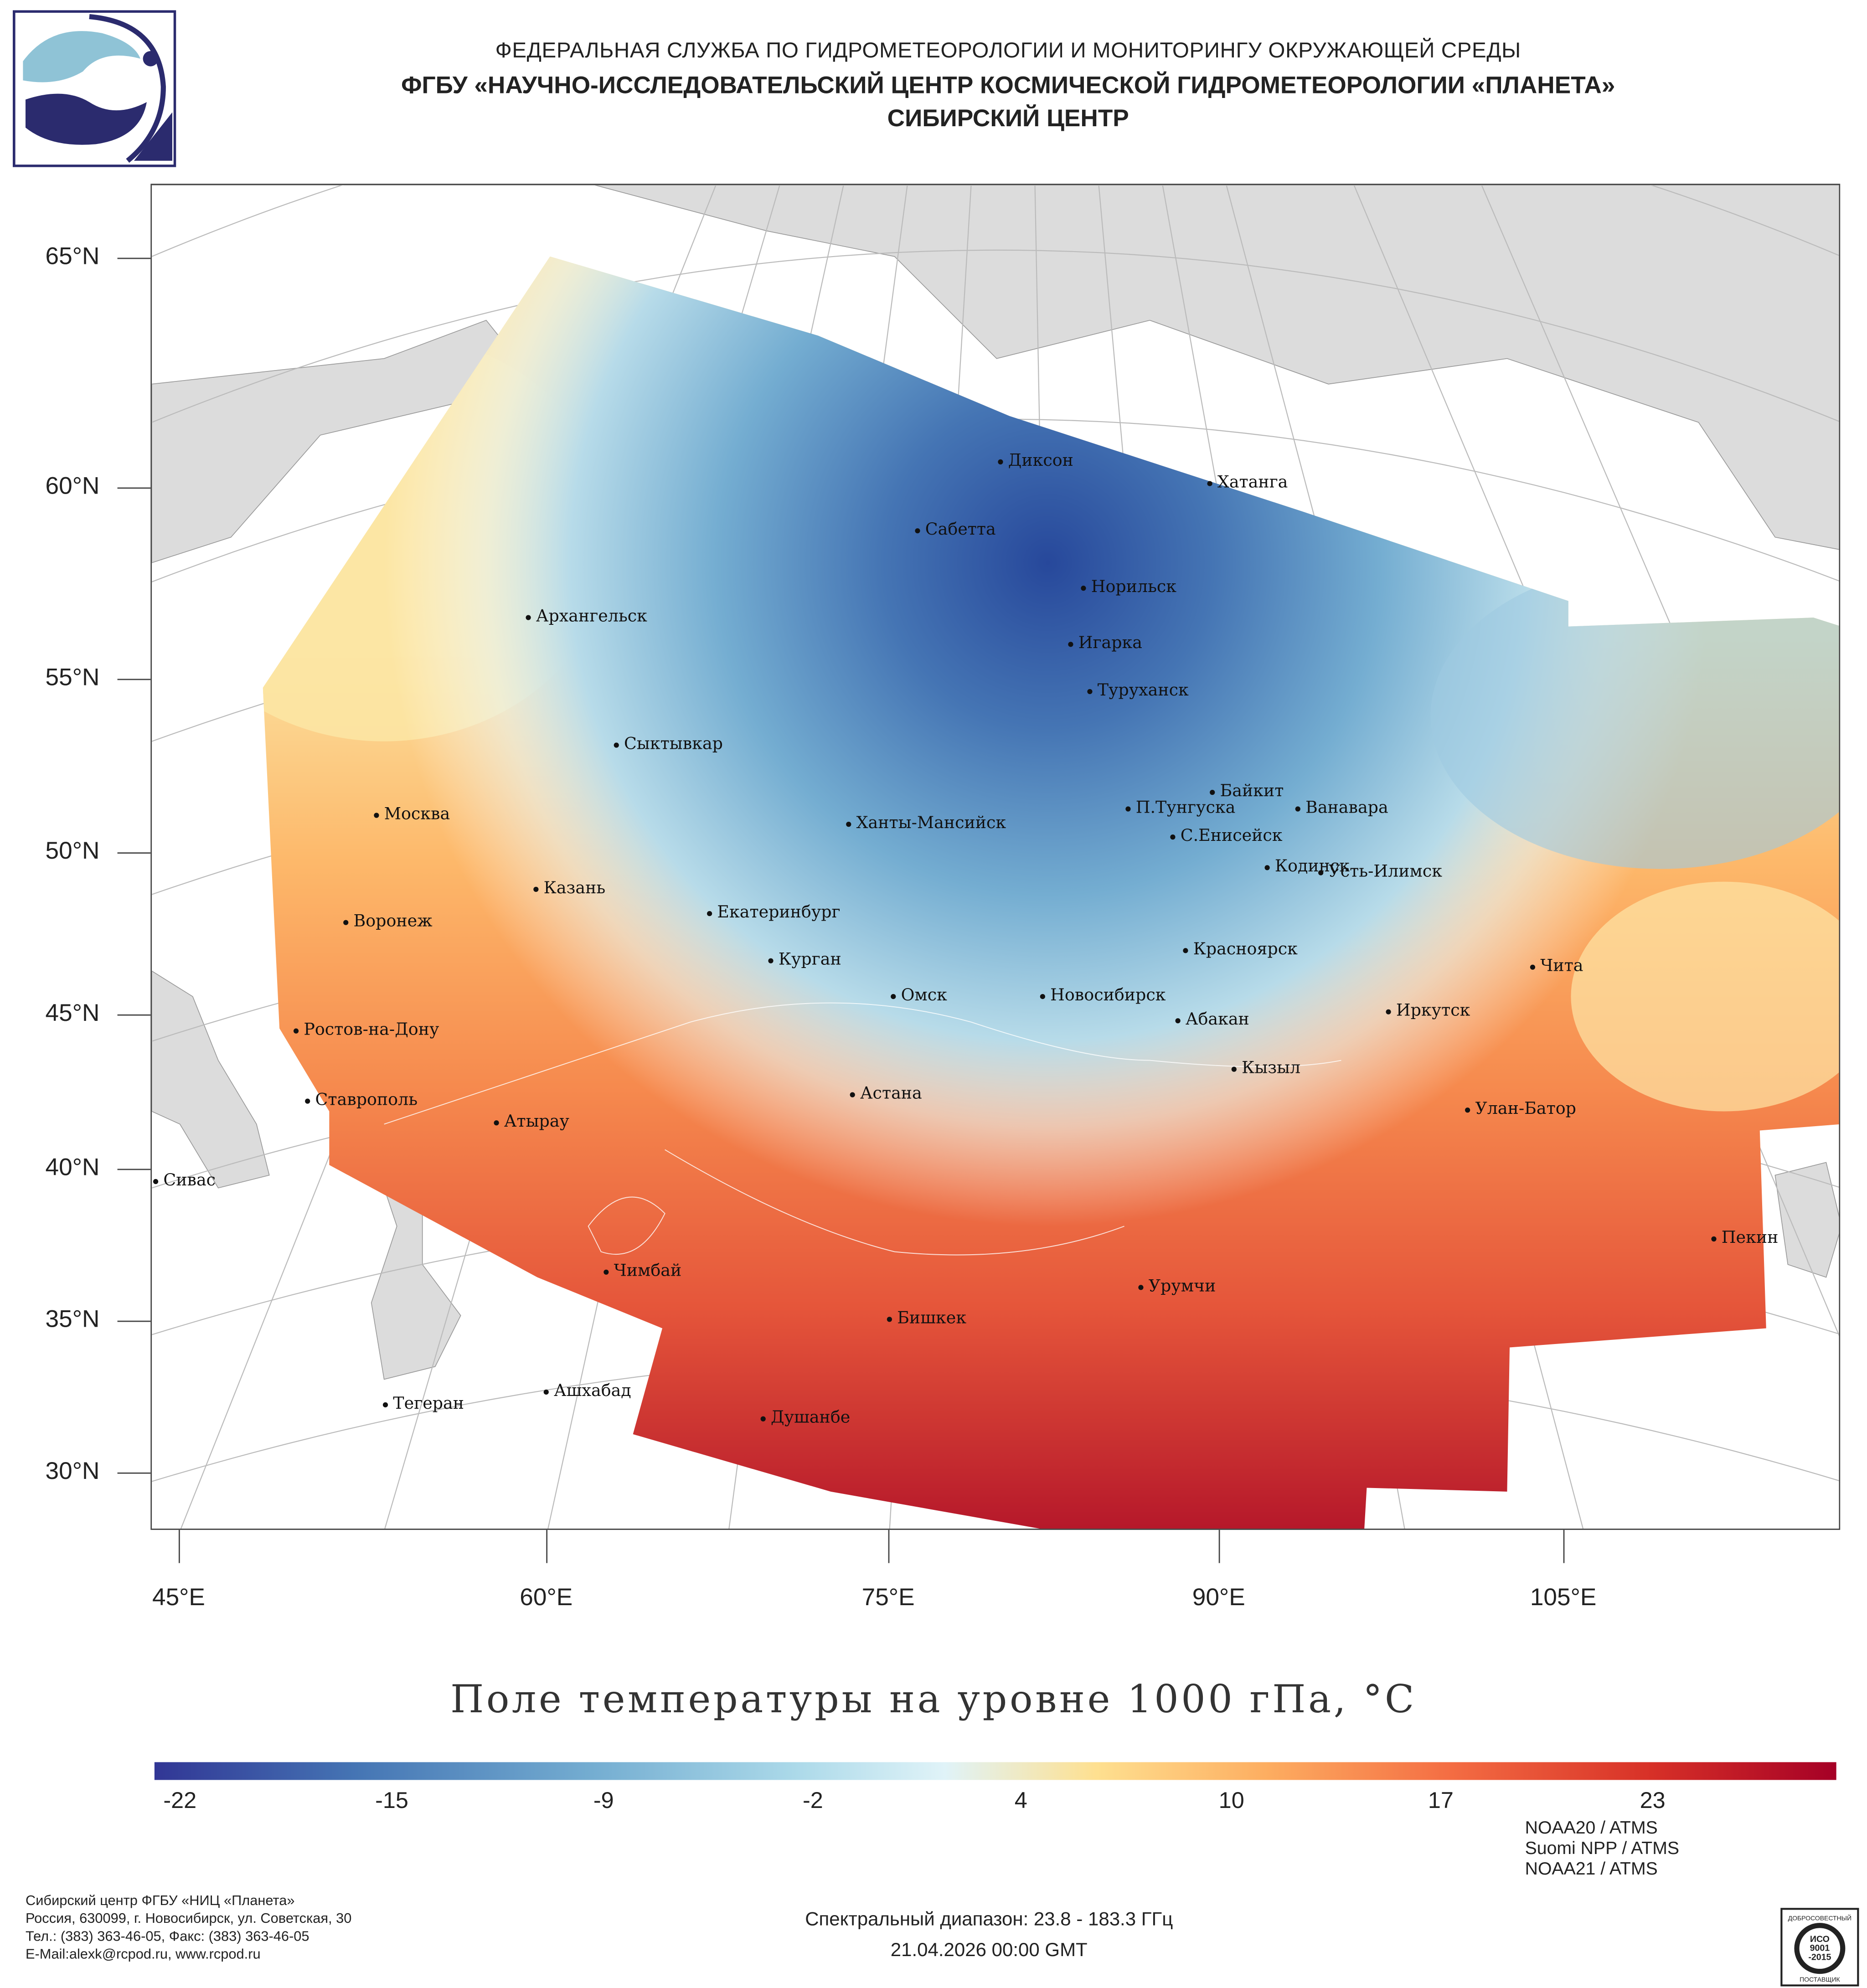 The image size is (1867, 1988). What do you see at coordinates (72, 1320) in the screenshot?
I see `lat-label: 35°N` at bounding box center [72, 1320].